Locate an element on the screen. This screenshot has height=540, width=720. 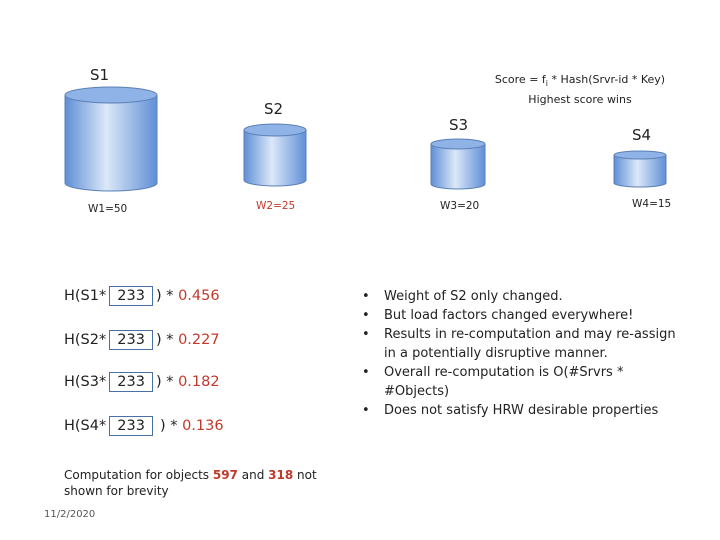
server-s1-label: S1 is located at coordinates (100, 75).